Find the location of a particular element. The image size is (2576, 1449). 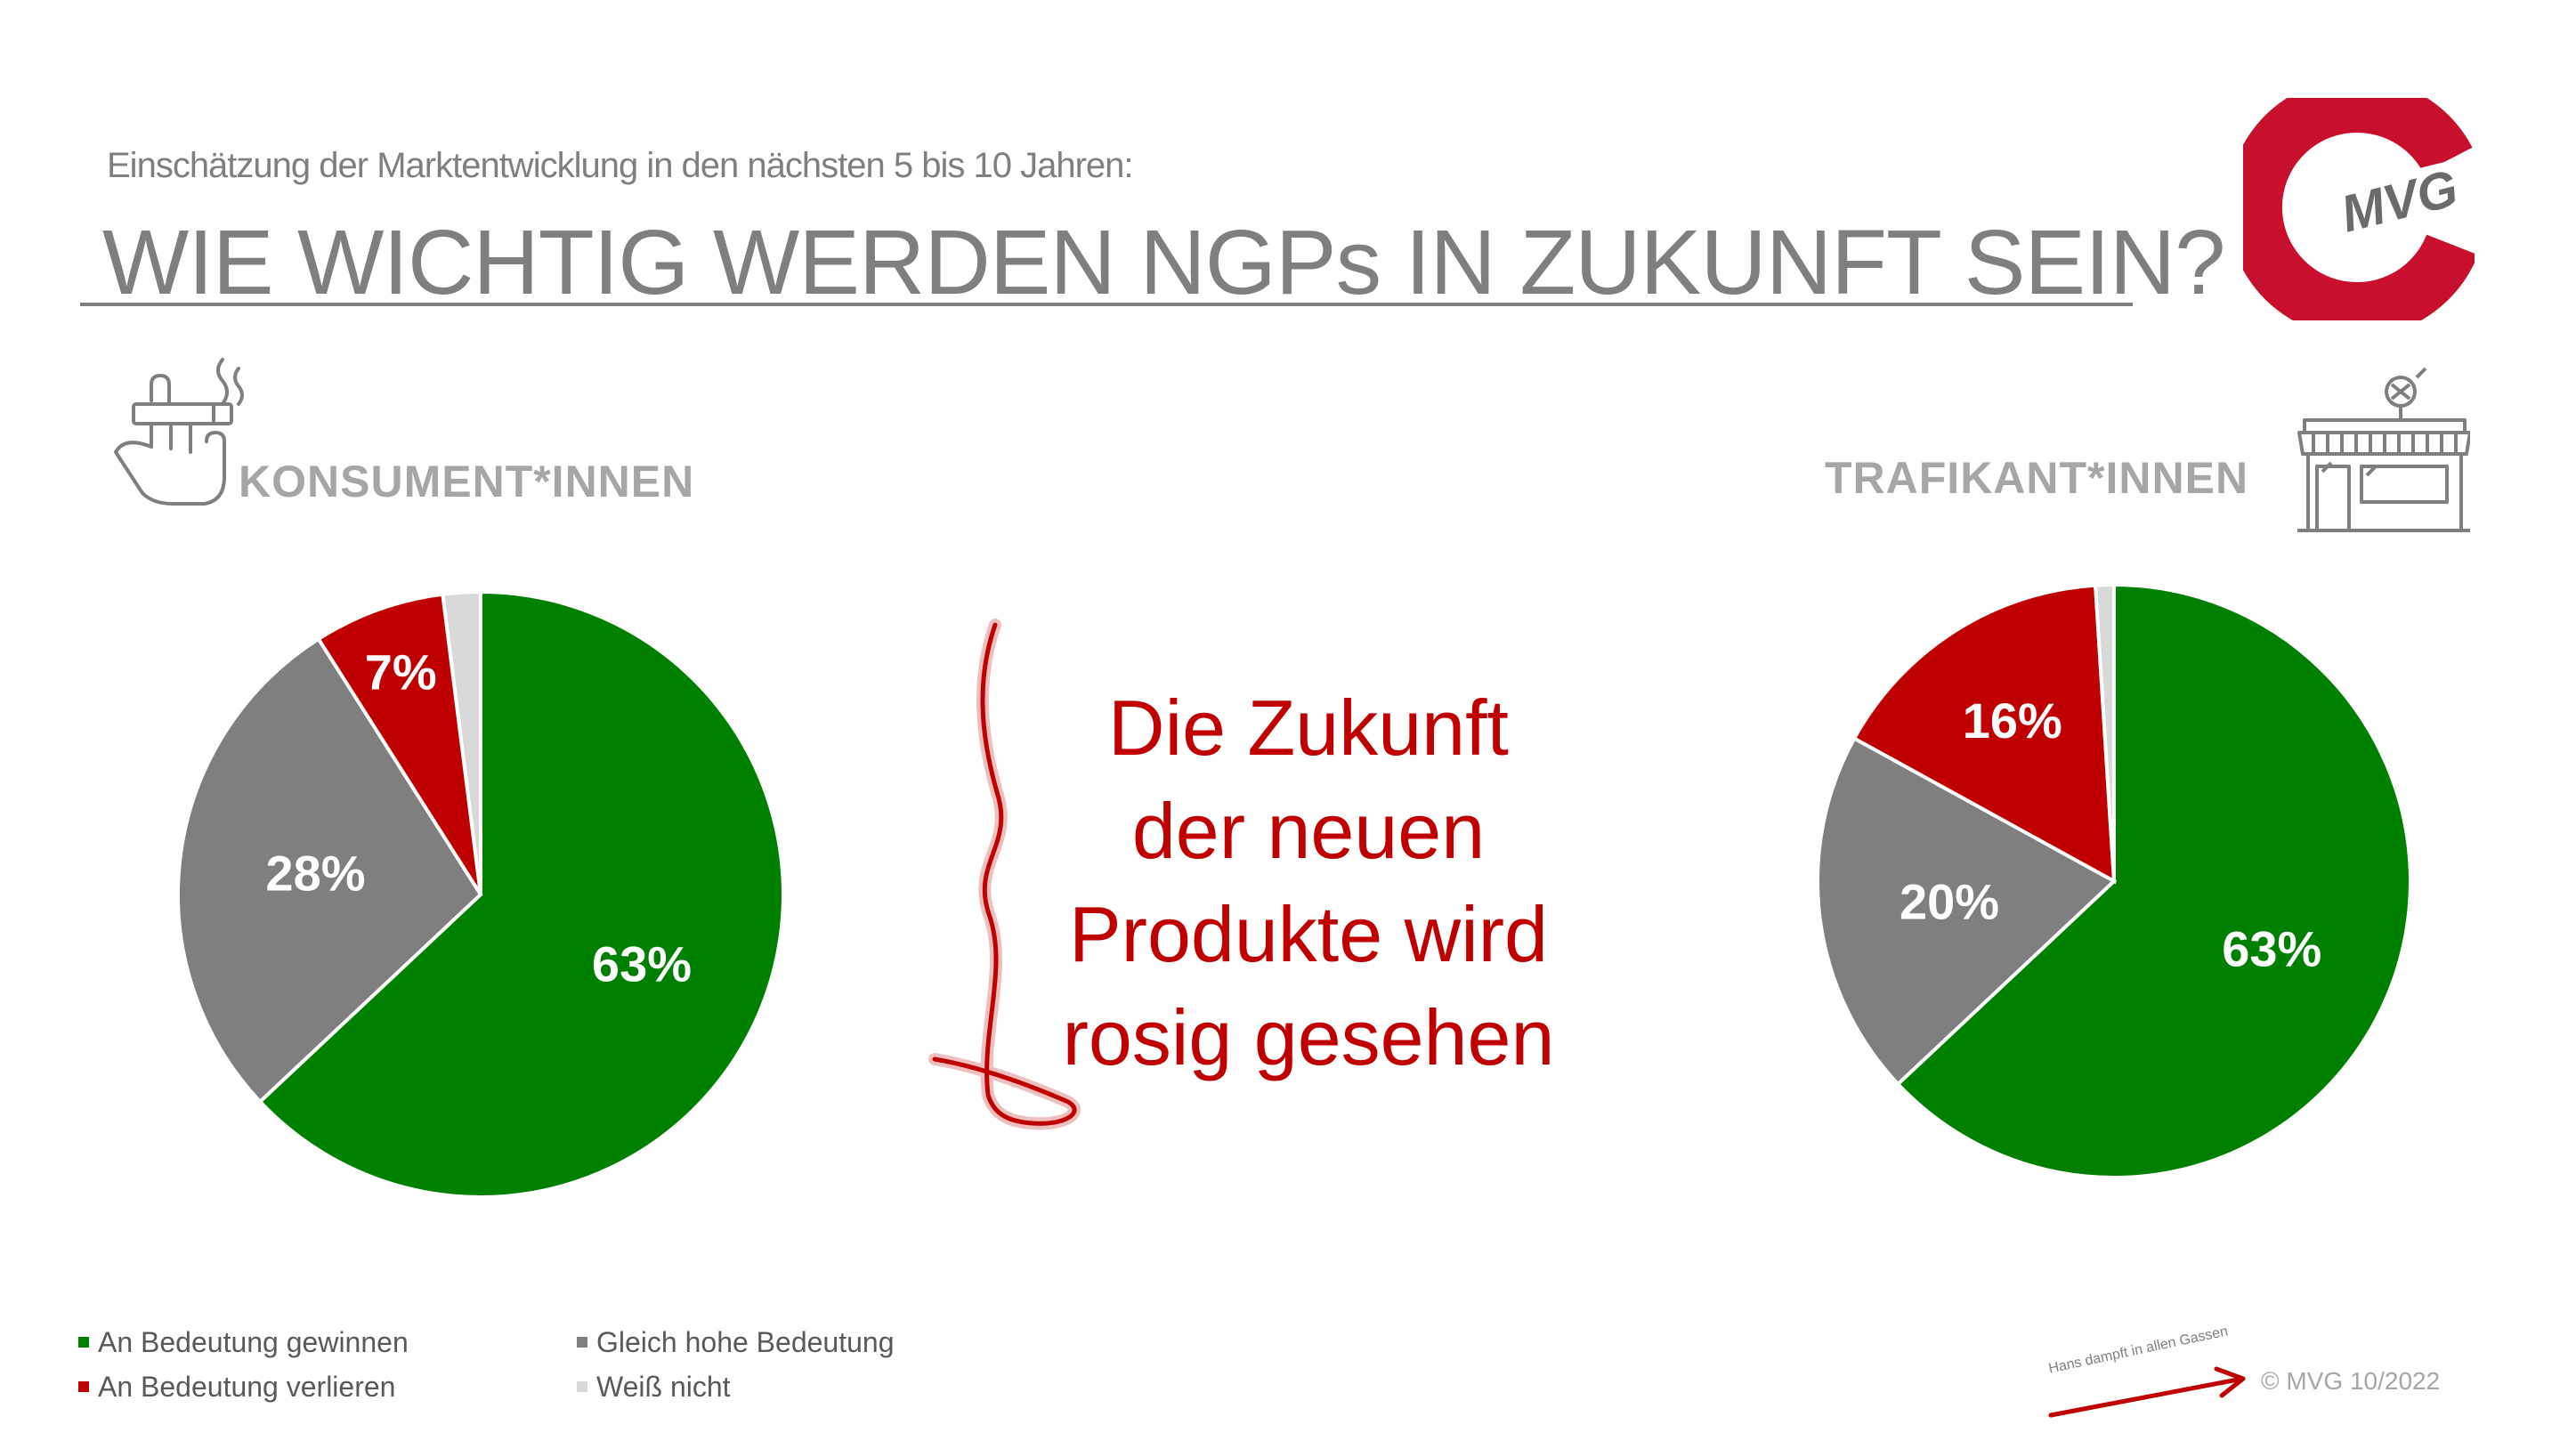

consumer-label: KONSUMENT*INNEN is located at coordinates (467, 481).